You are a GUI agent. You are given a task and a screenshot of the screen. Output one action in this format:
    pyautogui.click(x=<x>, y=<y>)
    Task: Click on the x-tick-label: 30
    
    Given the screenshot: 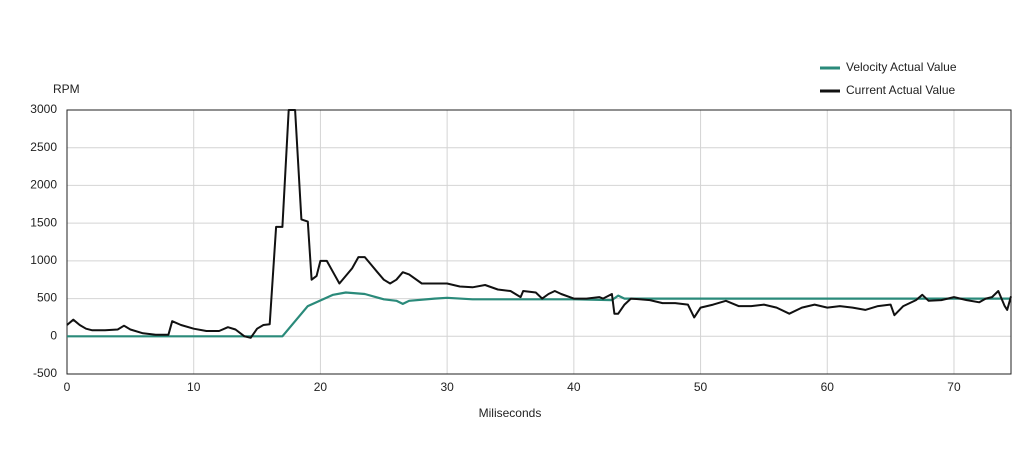 What is the action you would take?
    pyautogui.click(x=447, y=387)
    